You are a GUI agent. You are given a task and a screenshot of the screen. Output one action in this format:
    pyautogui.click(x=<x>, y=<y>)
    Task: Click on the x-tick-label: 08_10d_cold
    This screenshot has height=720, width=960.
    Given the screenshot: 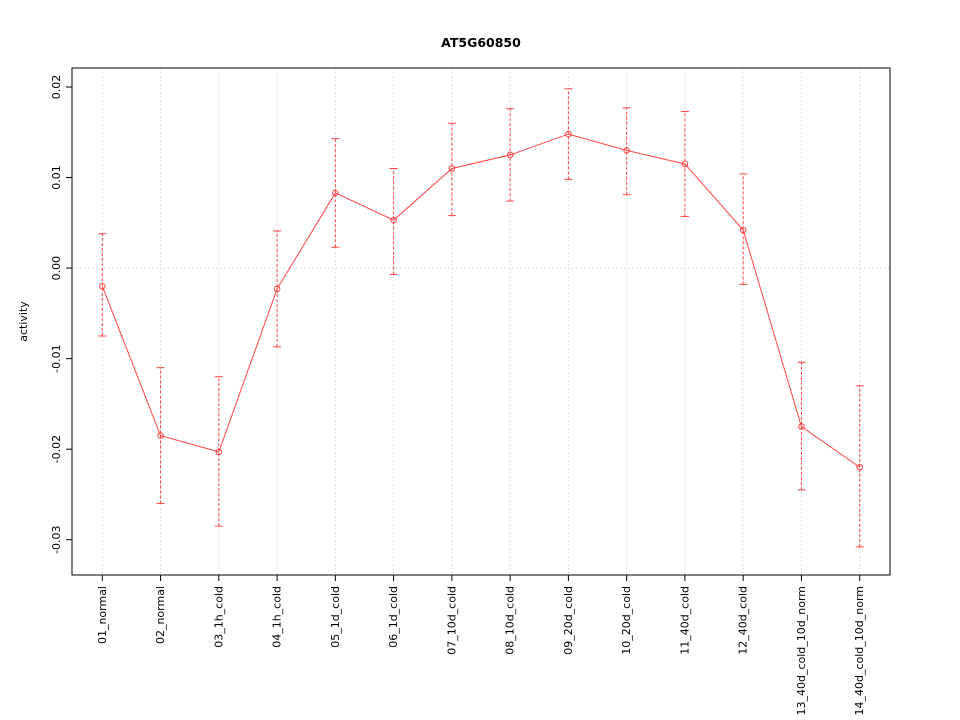 What is the action you would take?
    pyautogui.click(x=510, y=620)
    